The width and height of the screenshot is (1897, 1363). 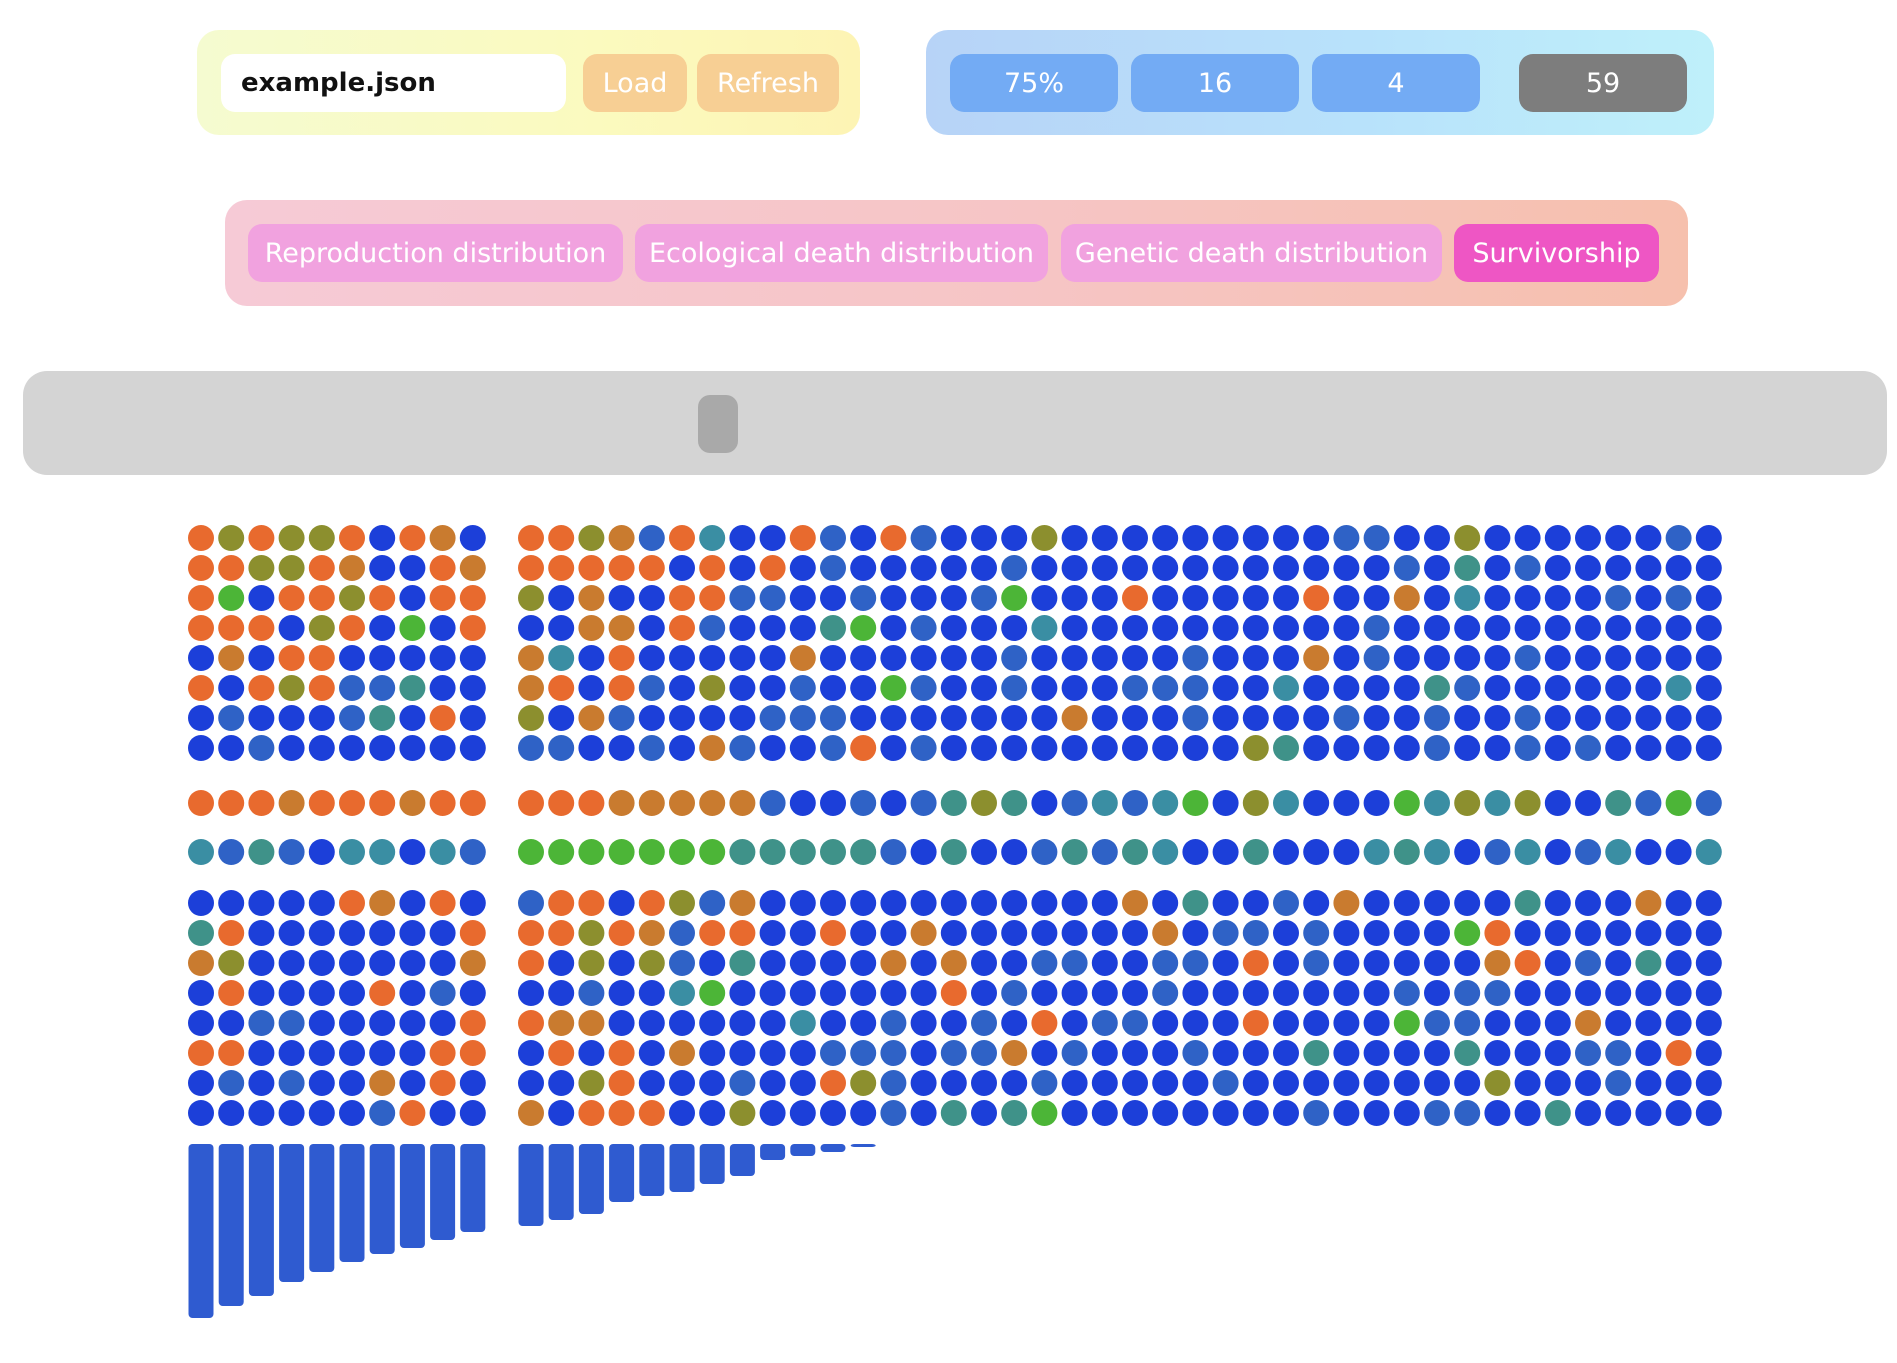 What do you see at coordinates (393, 83) in the screenshot?
I see `filename-input` at bounding box center [393, 83].